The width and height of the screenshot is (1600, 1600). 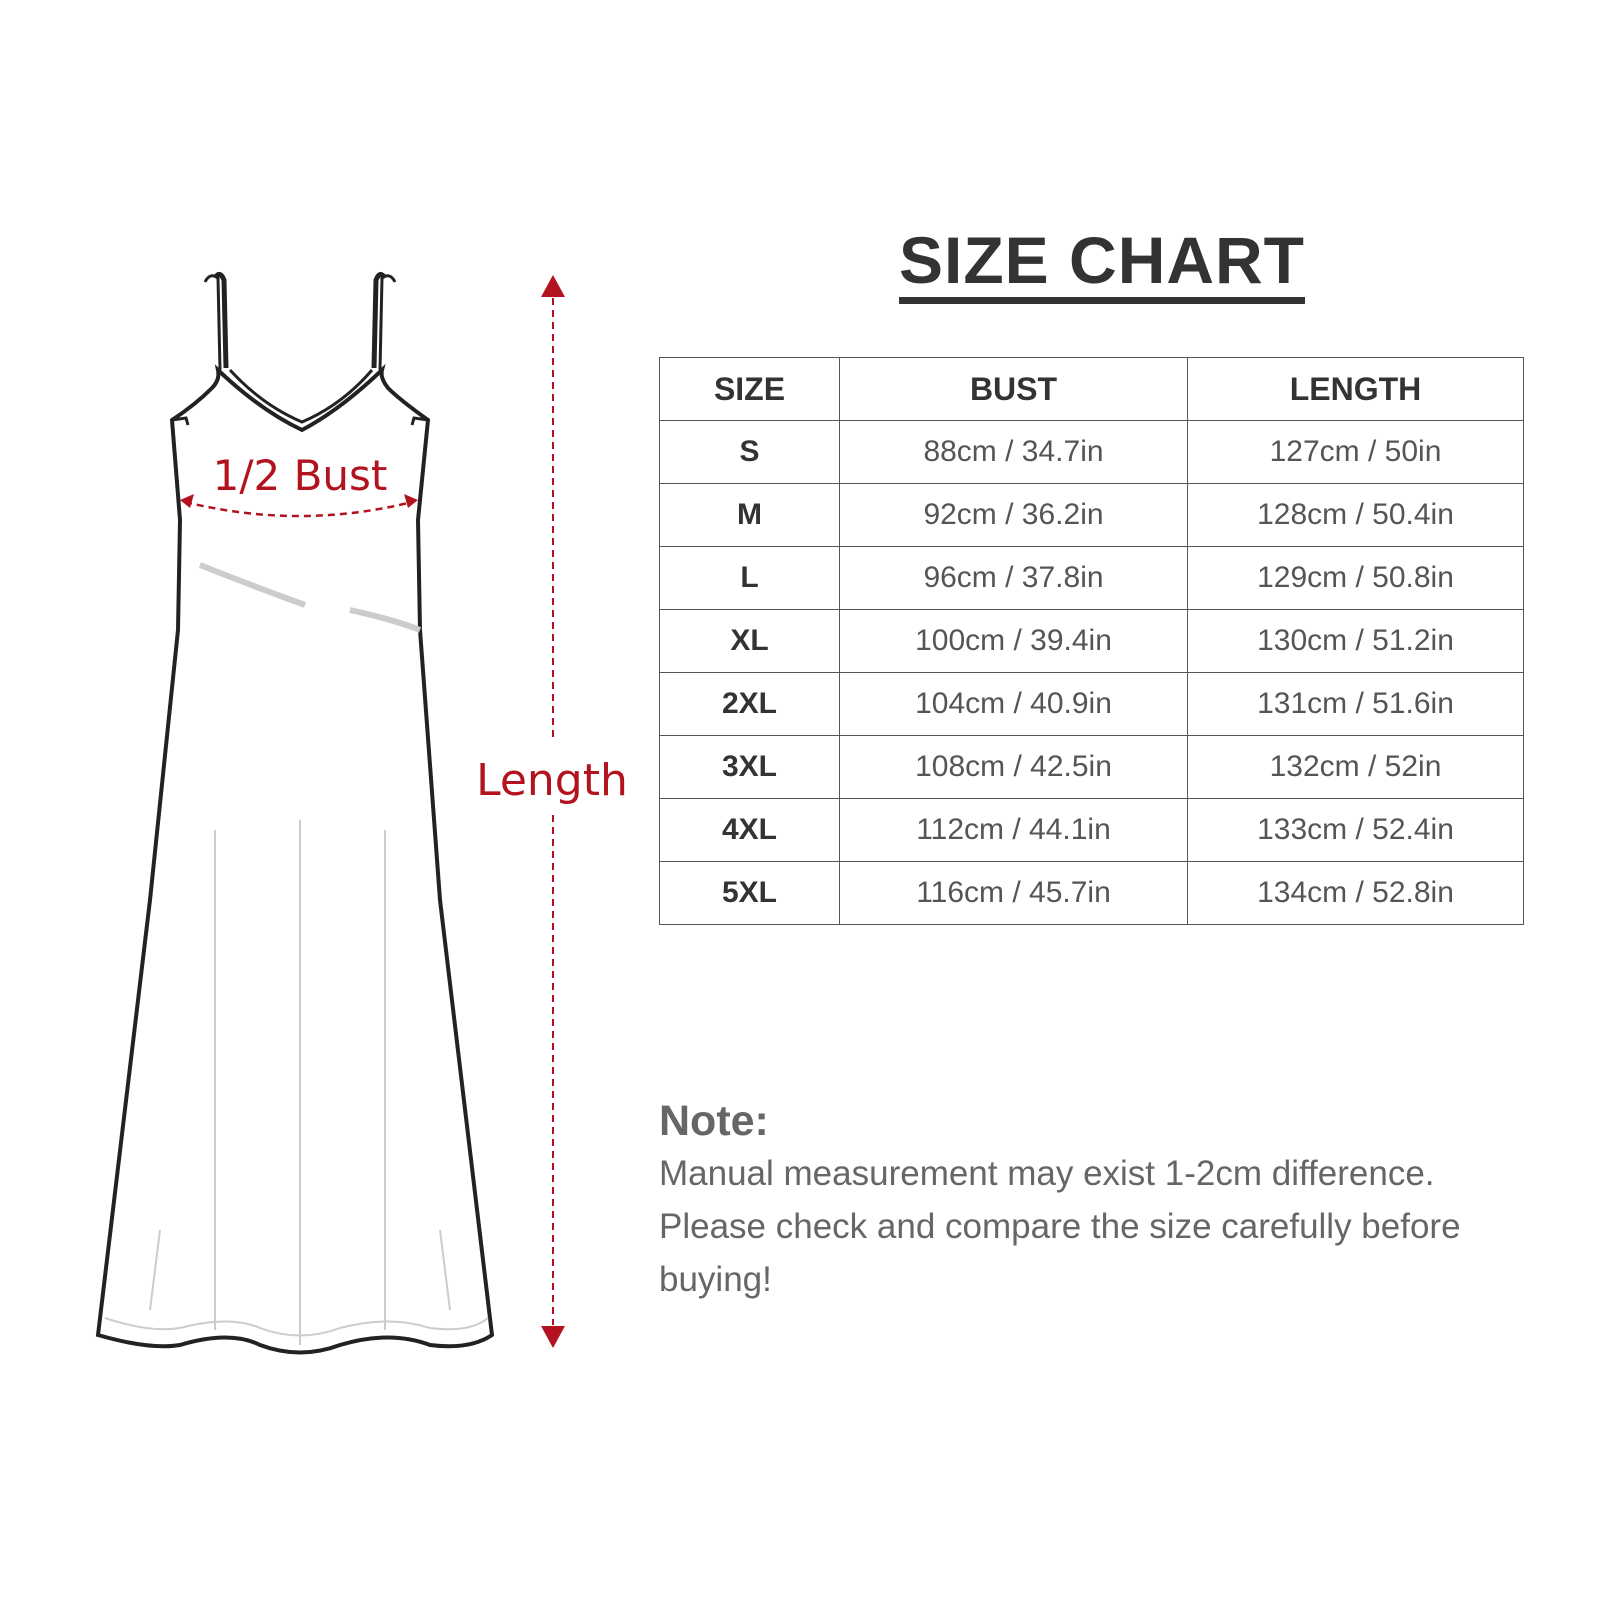 I want to click on table-row: 2XL 104cm / 40.9in 131cm / 51.6in, so click(x=1091, y=704).